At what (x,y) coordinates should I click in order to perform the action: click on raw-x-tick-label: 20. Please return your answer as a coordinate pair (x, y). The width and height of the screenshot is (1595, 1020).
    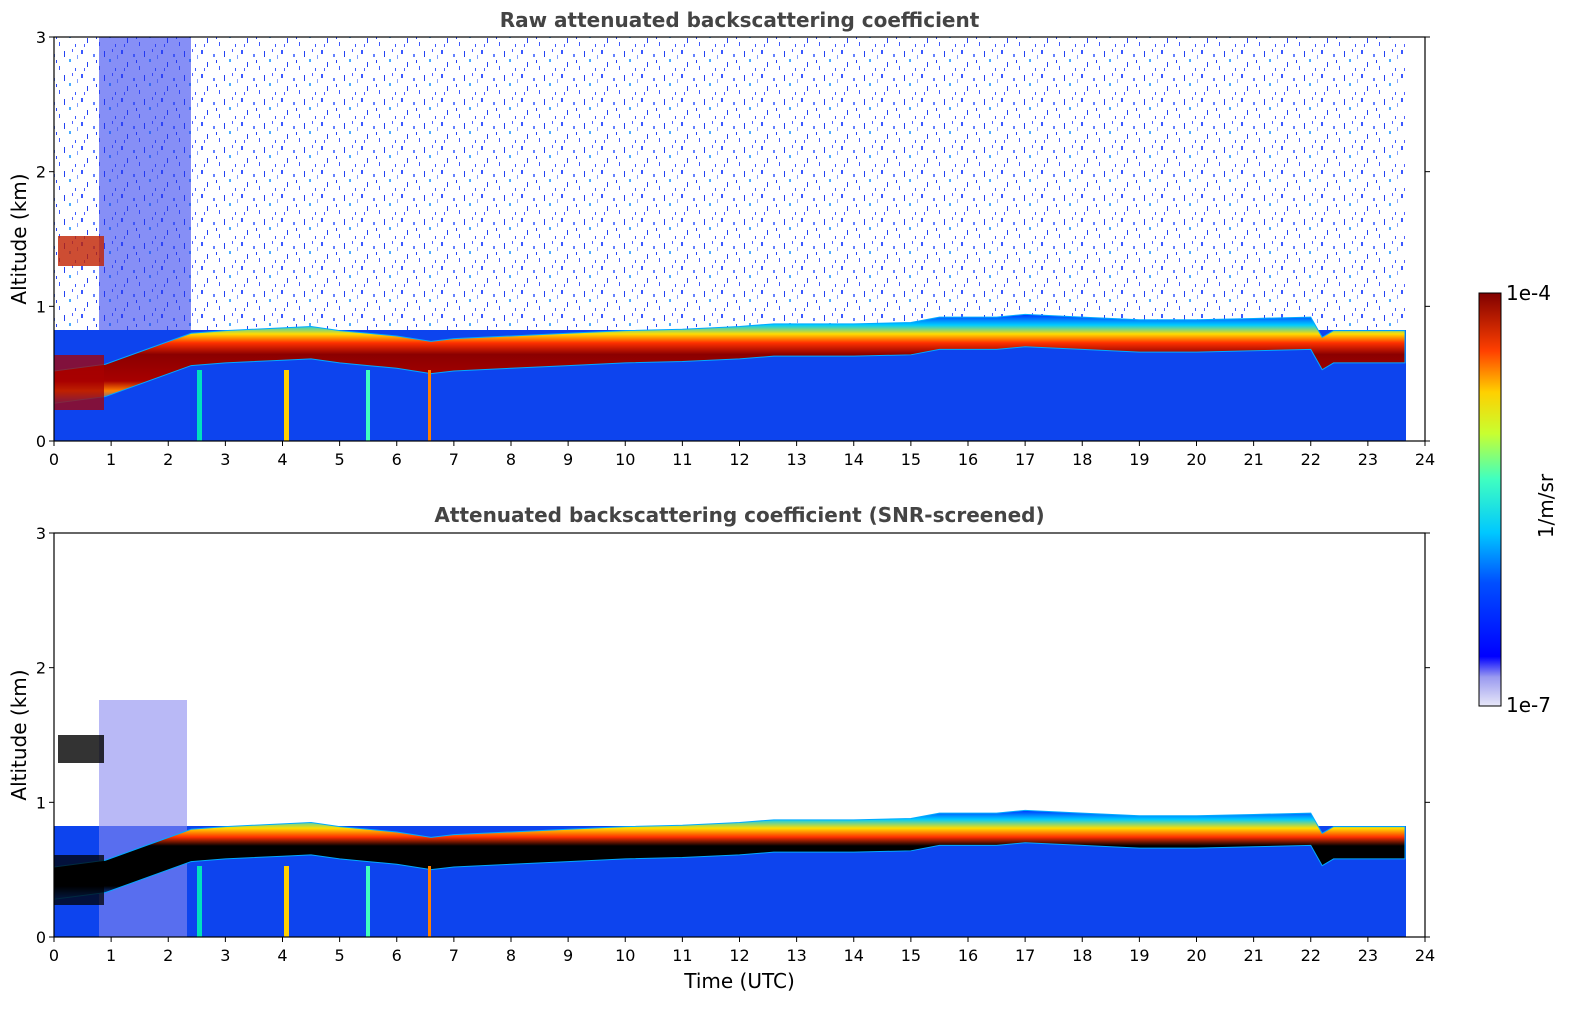
    Looking at the image, I should click on (1196, 459).